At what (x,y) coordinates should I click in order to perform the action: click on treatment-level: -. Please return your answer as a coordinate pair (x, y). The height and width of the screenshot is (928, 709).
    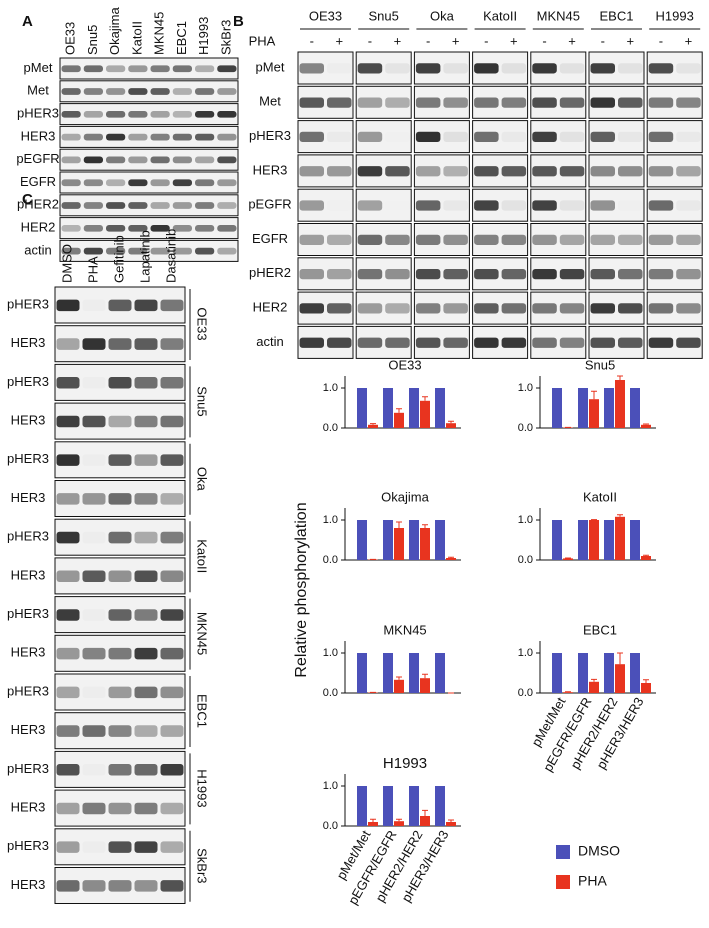
    Looking at the image, I should click on (312, 40).